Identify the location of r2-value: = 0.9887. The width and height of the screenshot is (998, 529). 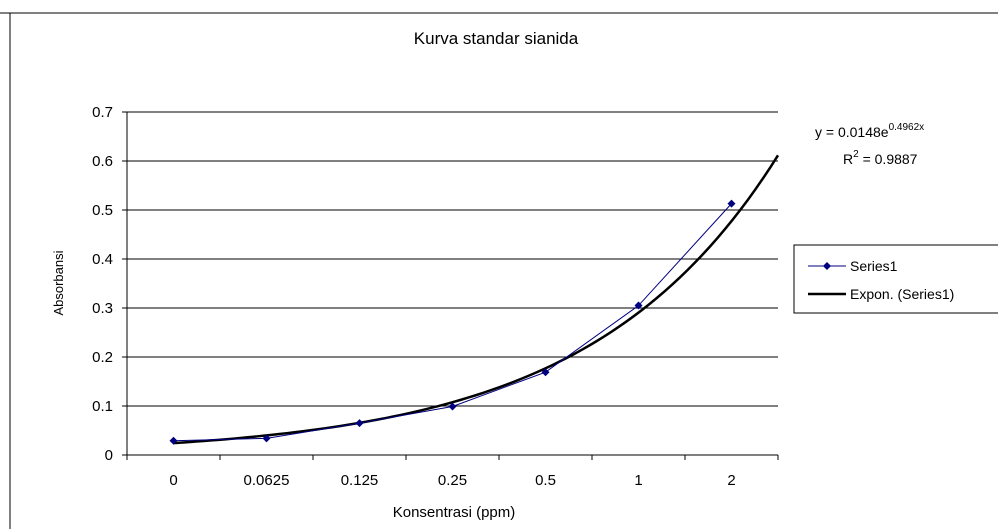
(888, 159).